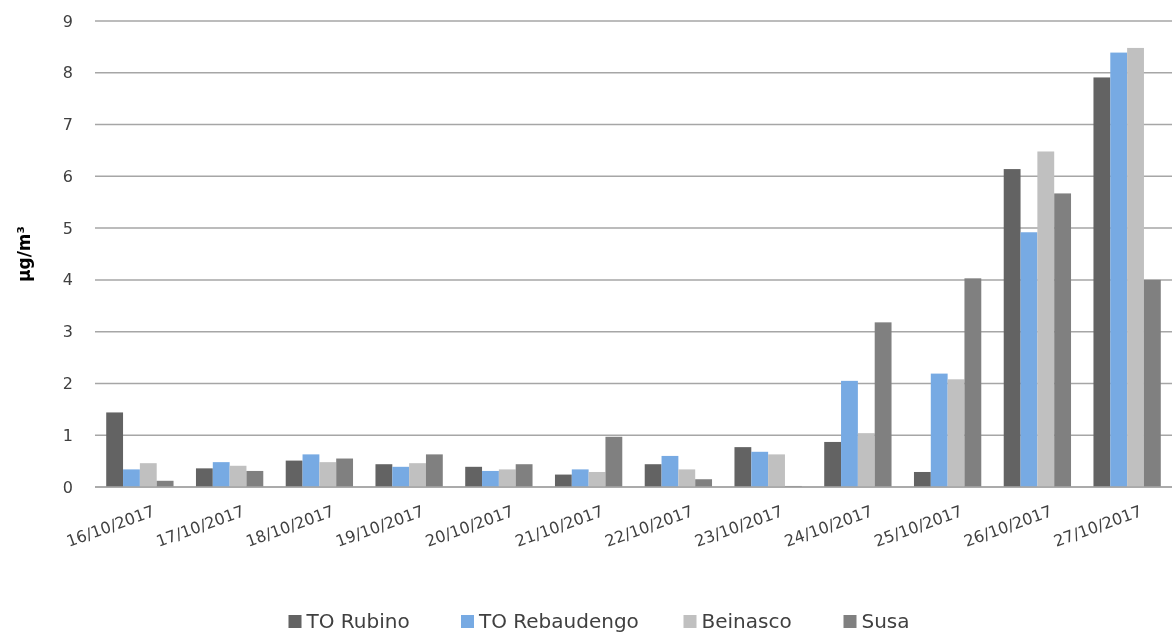 The image size is (1172, 635). I want to click on y-tick-label: 3, so click(67, 332).